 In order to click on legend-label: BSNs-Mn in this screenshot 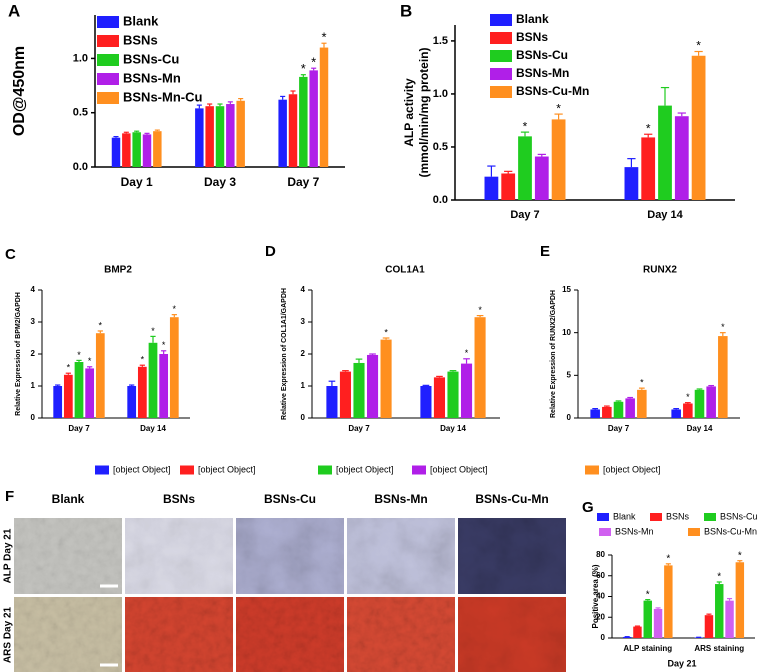, I will do `click(634, 531)`.